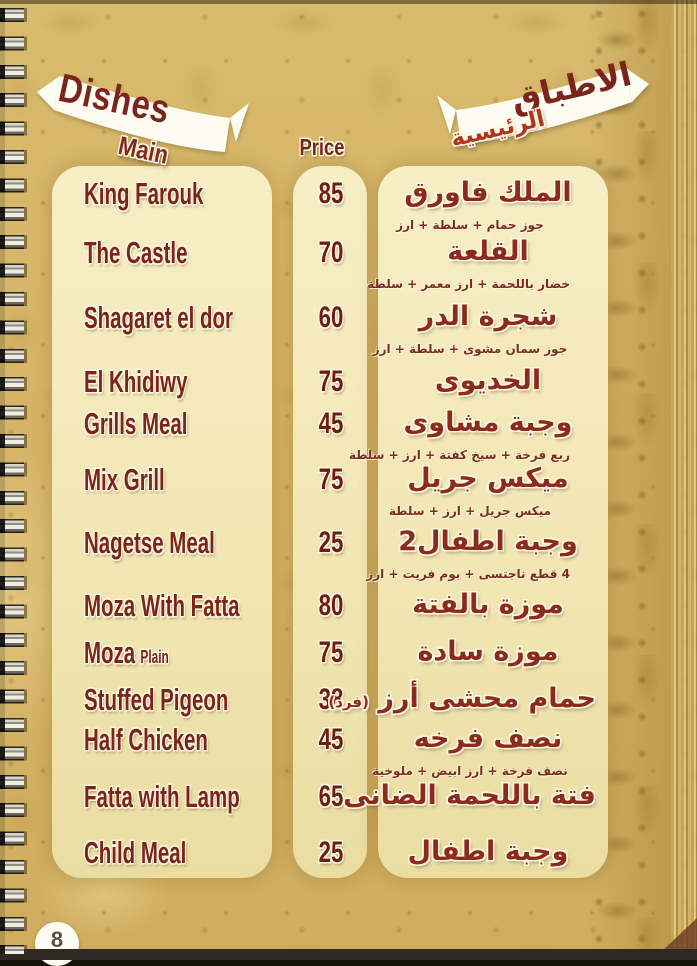 The image size is (697, 966). I want to click on page-top-edge, so click(348, 2).